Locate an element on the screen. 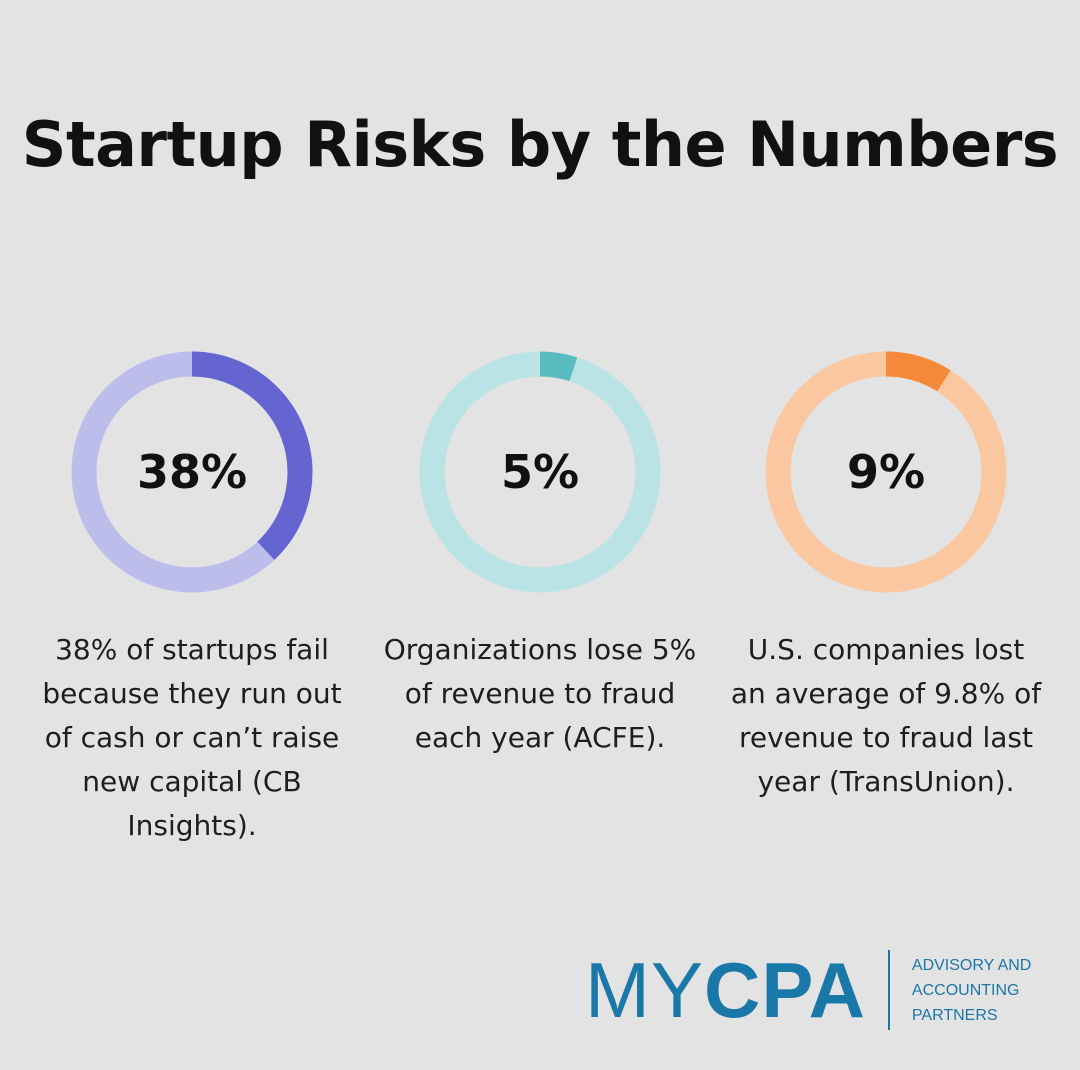  logo-wordmark: MYCPA is located at coordinates (725, 990).